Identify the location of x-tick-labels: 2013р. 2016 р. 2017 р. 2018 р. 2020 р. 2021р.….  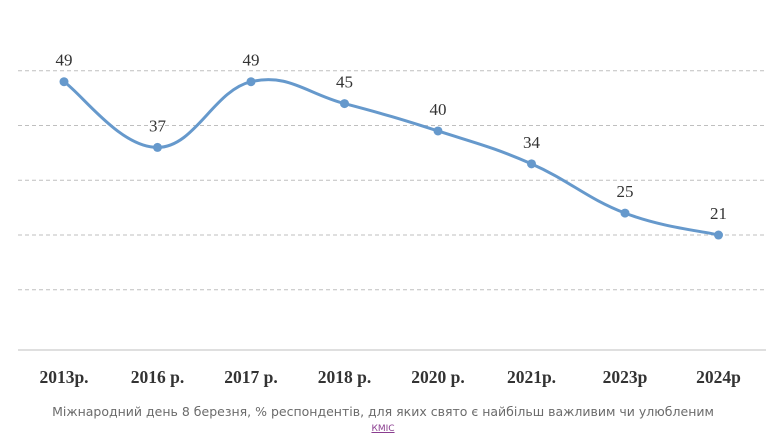
(390, 377).